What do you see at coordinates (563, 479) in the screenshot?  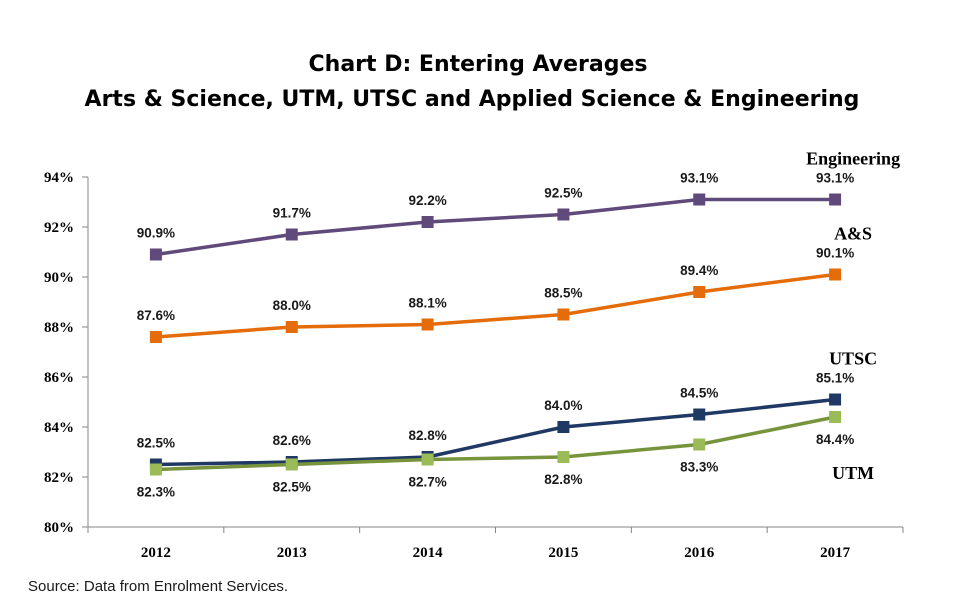 I see `data-label-utm: 82.8%` at bounding box center [563, 479].